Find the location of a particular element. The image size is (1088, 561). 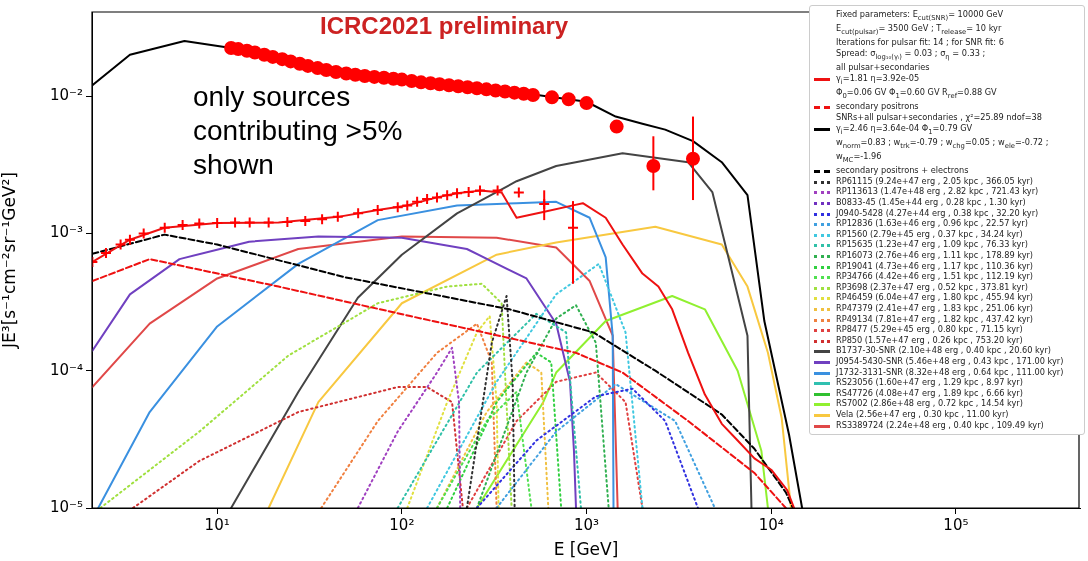

legend-label: J0940-5428 (4.27e+44 erg , 0.38 kpc , 32.20 kyr) is located at coordinates (937, 213).